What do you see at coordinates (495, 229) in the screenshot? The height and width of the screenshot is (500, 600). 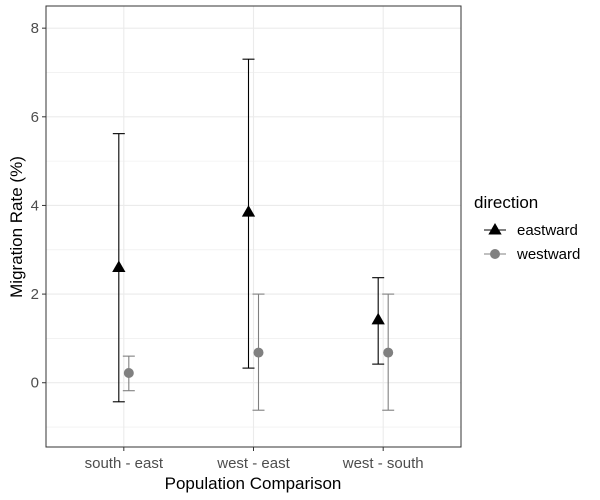 I see `legend-key-triangle-icon` at bounding box center [495, 229].